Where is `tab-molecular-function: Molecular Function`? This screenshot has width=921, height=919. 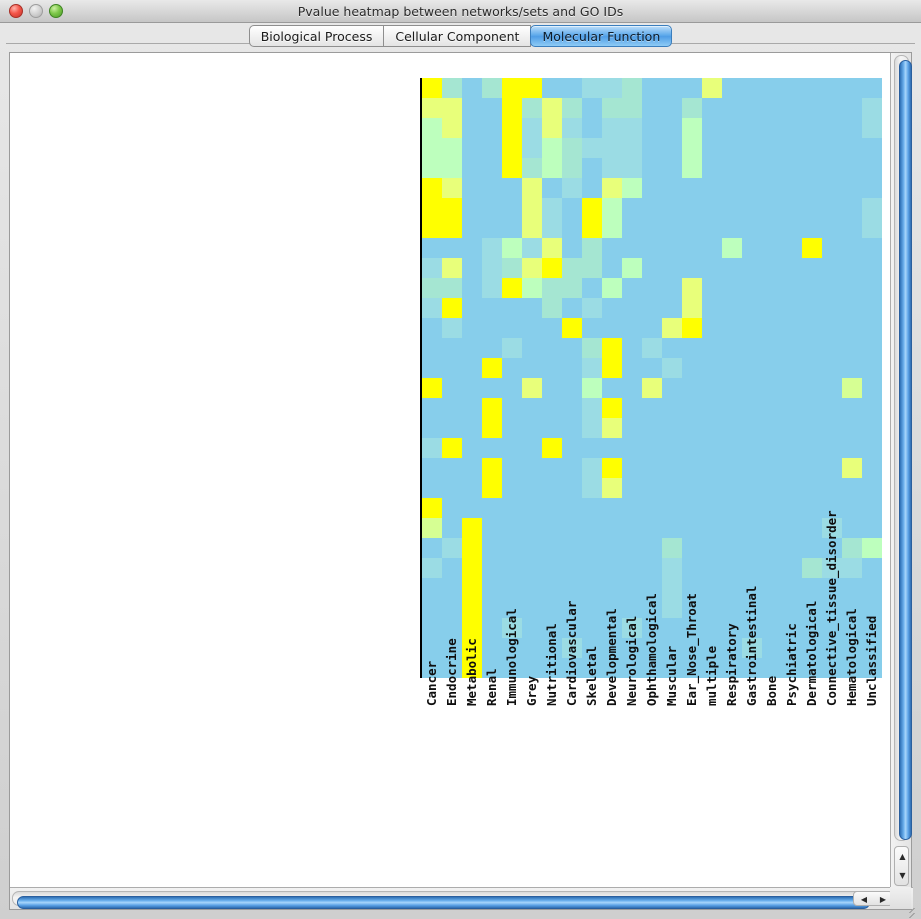 tab-molecular-function: Molecular Function is located at coordinates (601, 36).